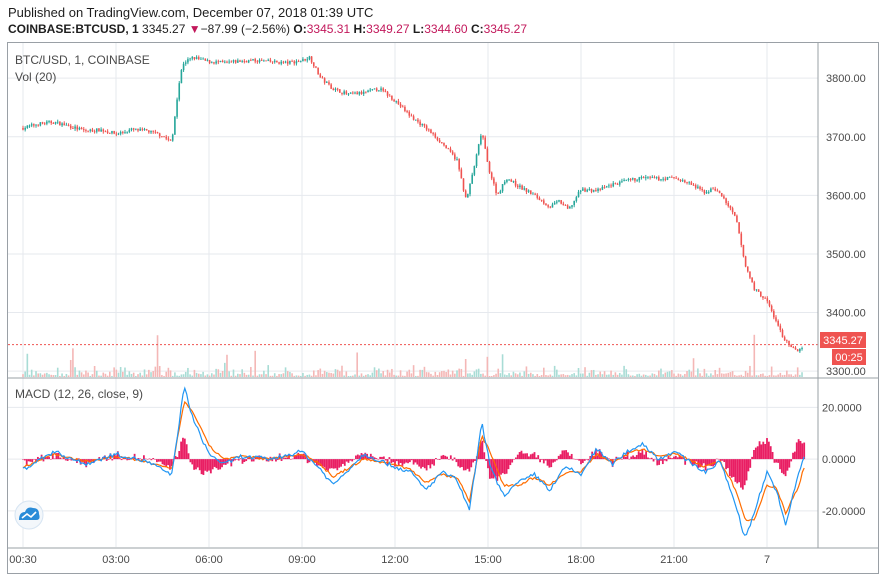 The image size is (886, 578). I want to click on volume-label: Vol (20), so click(36, 77).